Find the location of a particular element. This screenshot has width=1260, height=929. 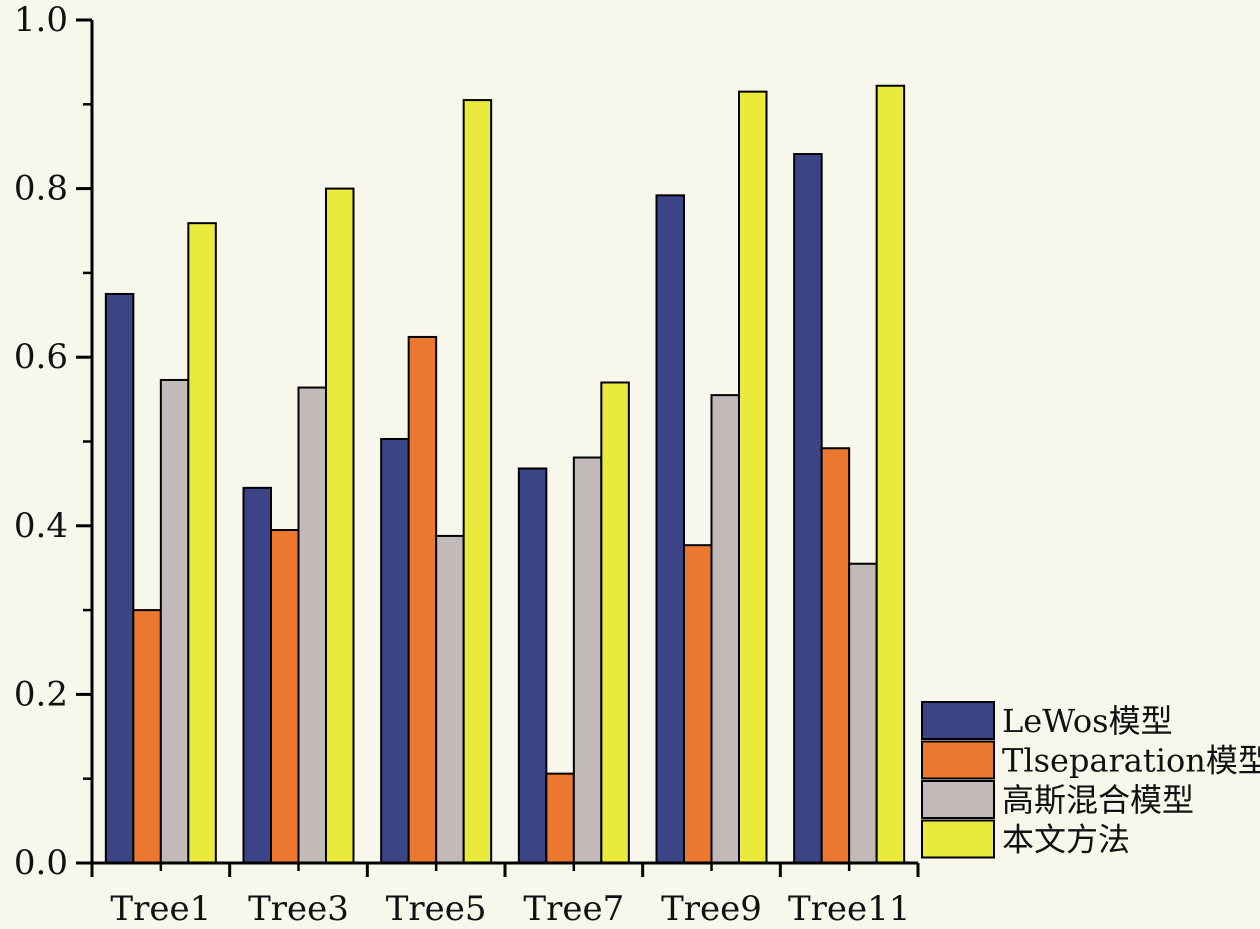

x-tick-label: Tree1 is located at coordinates (160, 909).